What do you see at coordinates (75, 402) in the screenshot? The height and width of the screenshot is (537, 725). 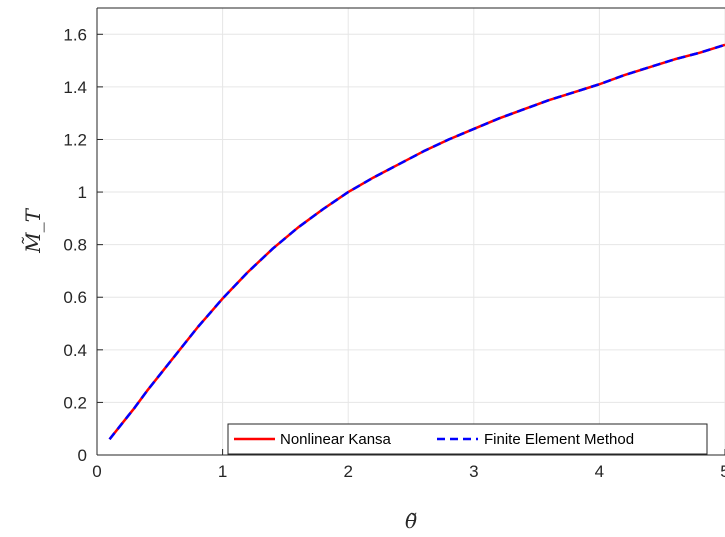 I see `y-tick-label: 0.2` at bounding box center [75, 402].